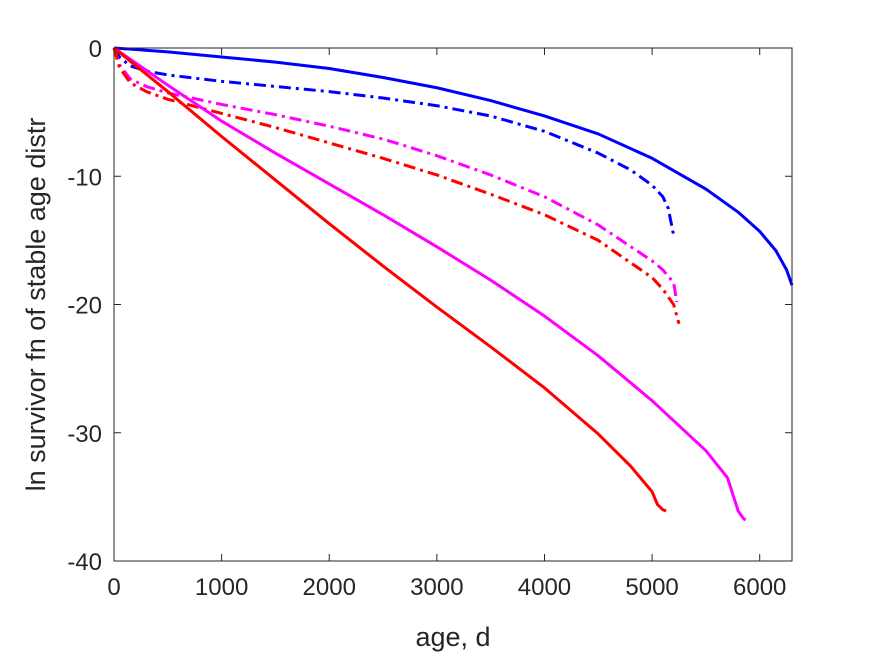 The image size is (875, 656). Describe the element at coordinates (113, 587) in the screenshot. I see `x-tick-label: 0` at that location.